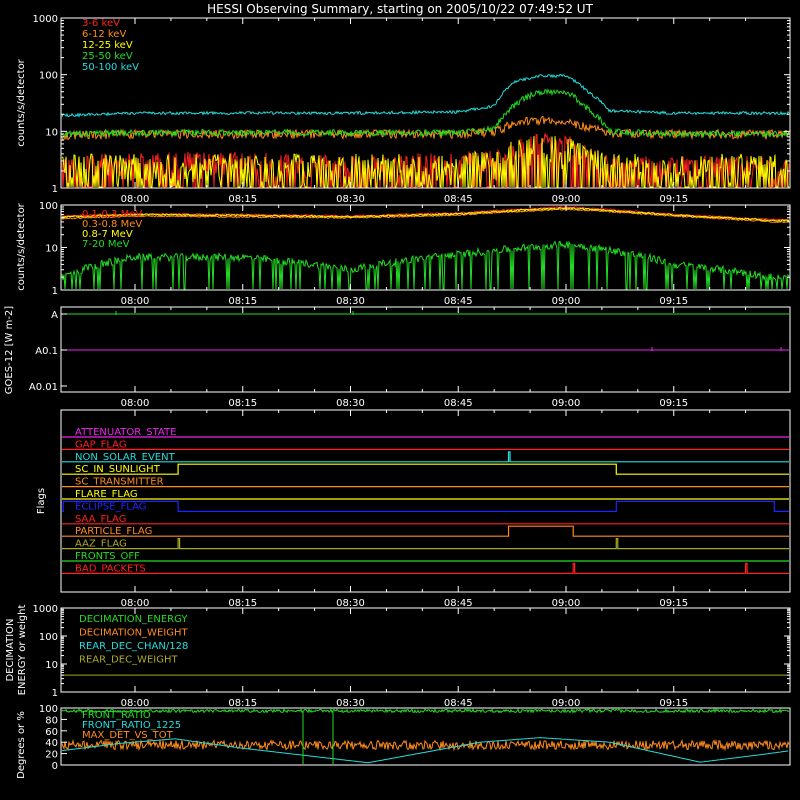  What do you see at coordinates (119, 482) in the screenshot?
I see `flag-label: SC_TRANSMITTER` at bounding box center [119, 482].